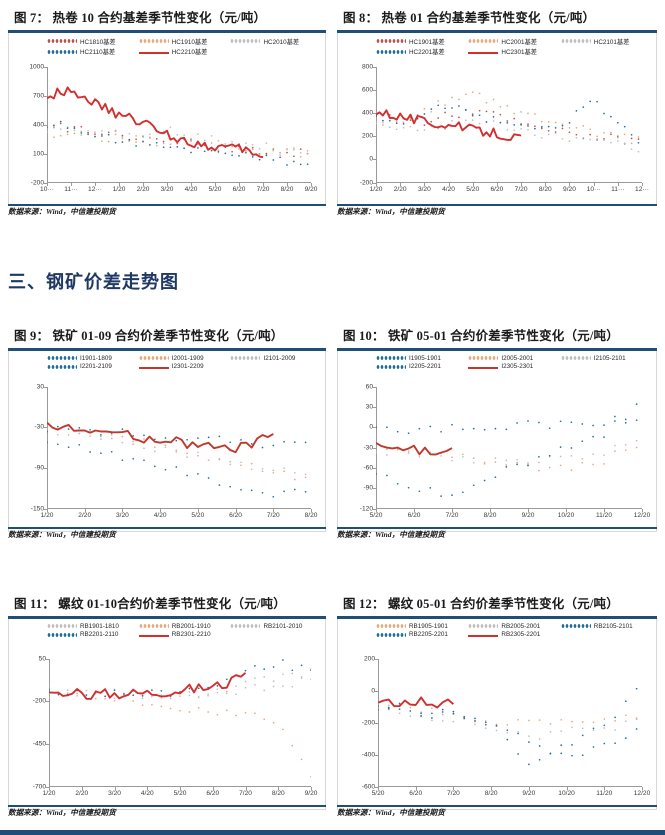  Describe the element at coordinates (391, 812) in the screenshot. I see `source-note-12: 数据来源：Wind，中信建投期货` at that location.